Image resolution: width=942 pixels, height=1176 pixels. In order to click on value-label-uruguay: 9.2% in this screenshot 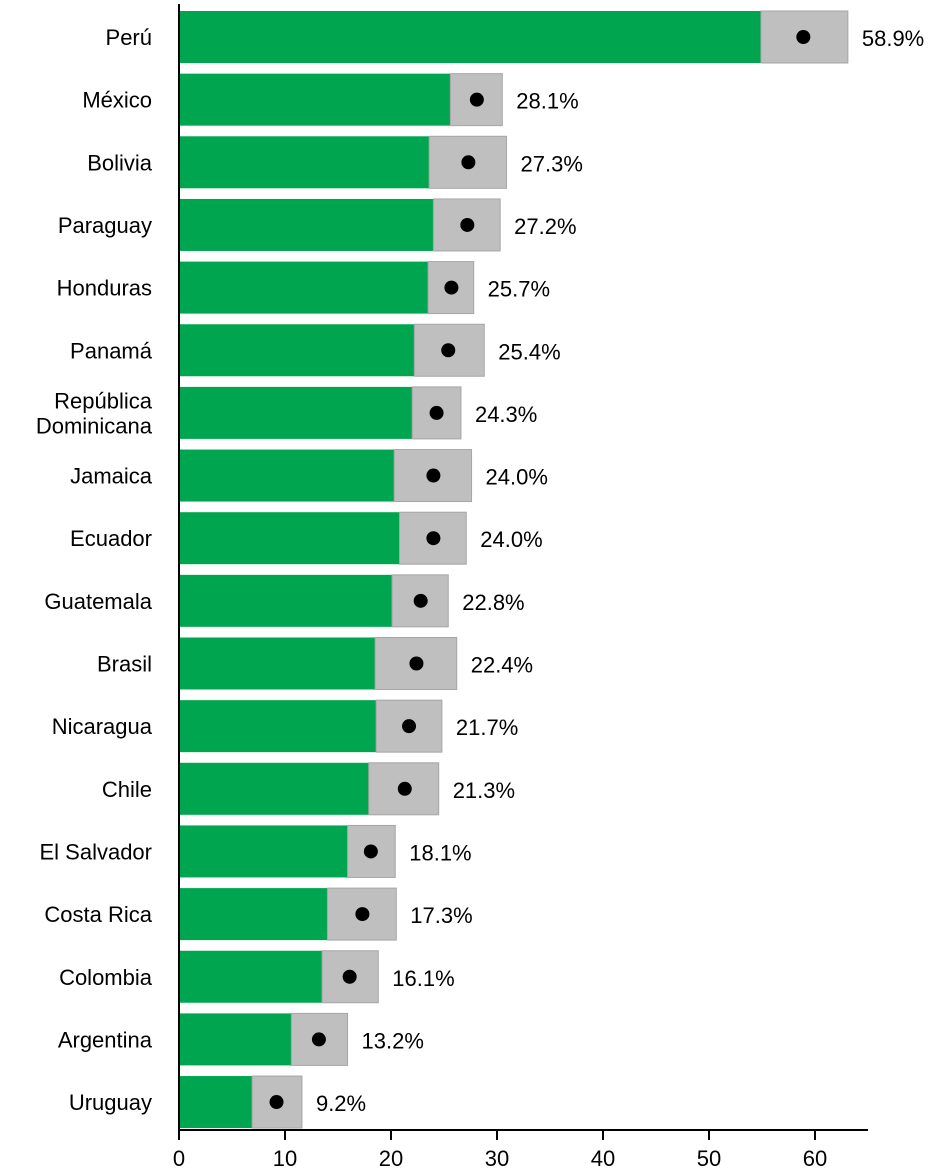, I will do `click(341, 1103)`.